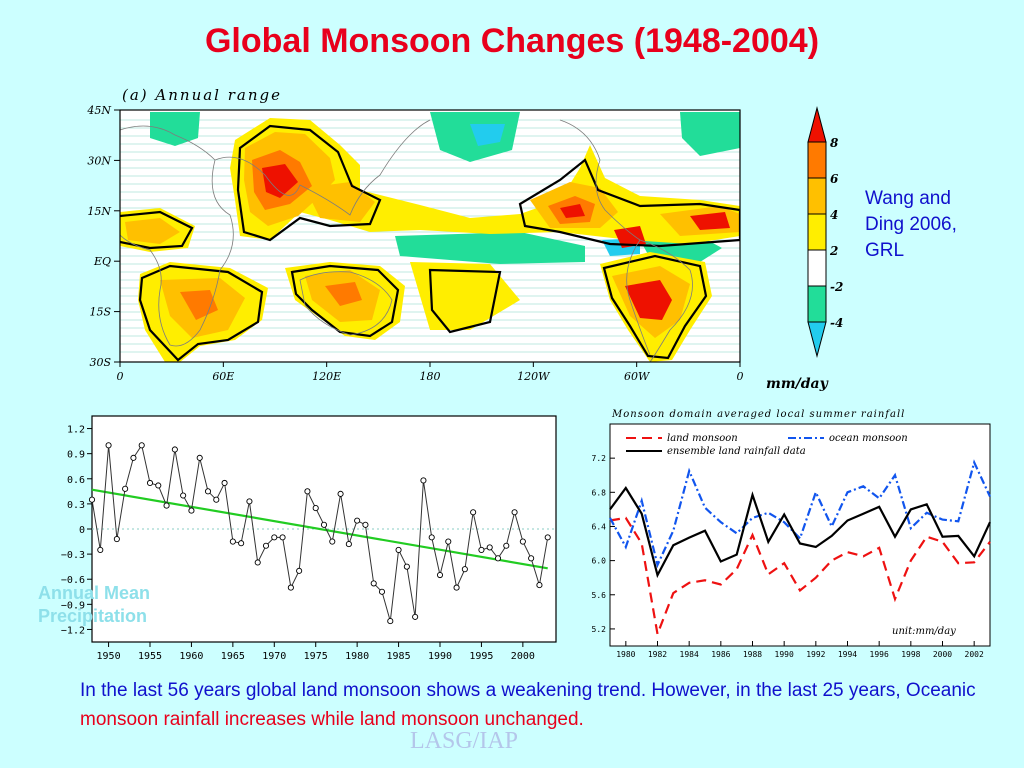 The width and height of the screenshot is (1024, 768). Describe the element at coordinates (736, 451) in the screenshot. I see `legend-label-ensemble: ensemble land rainfall data` at that location.